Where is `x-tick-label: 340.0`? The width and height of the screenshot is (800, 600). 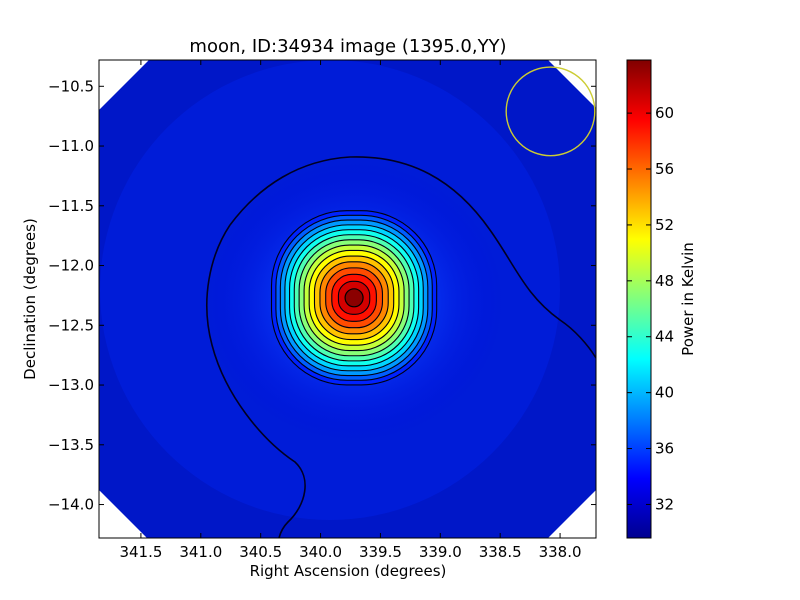 x-tick-label: 340.0 is located at coordinates (320, 552).